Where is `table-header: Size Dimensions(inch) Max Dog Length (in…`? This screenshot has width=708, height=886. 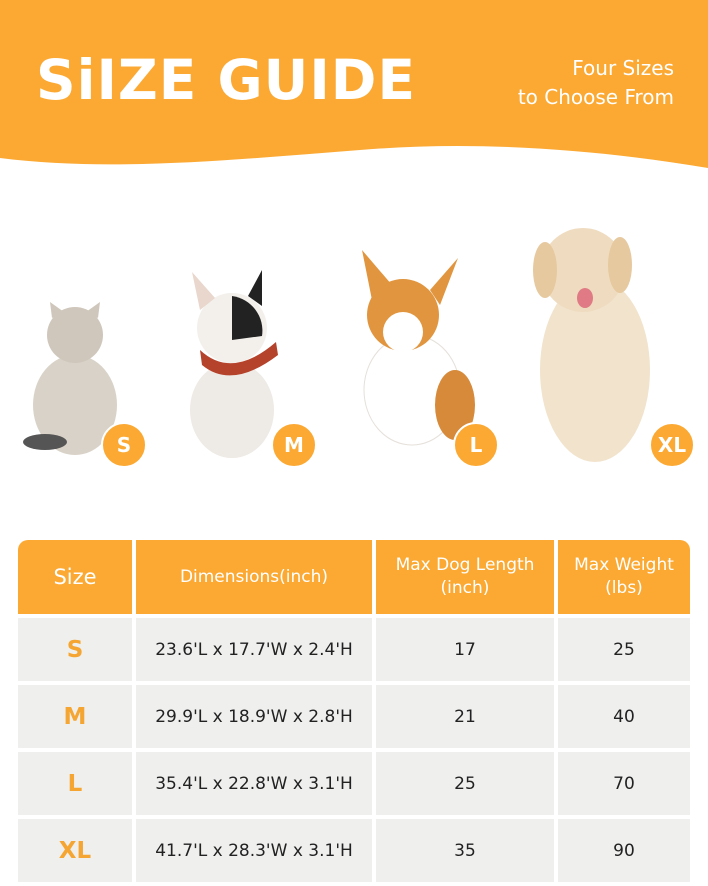 table-header: Size Dimensions(inch) Max Dog Length (in… is located at coordinates (354, 577).